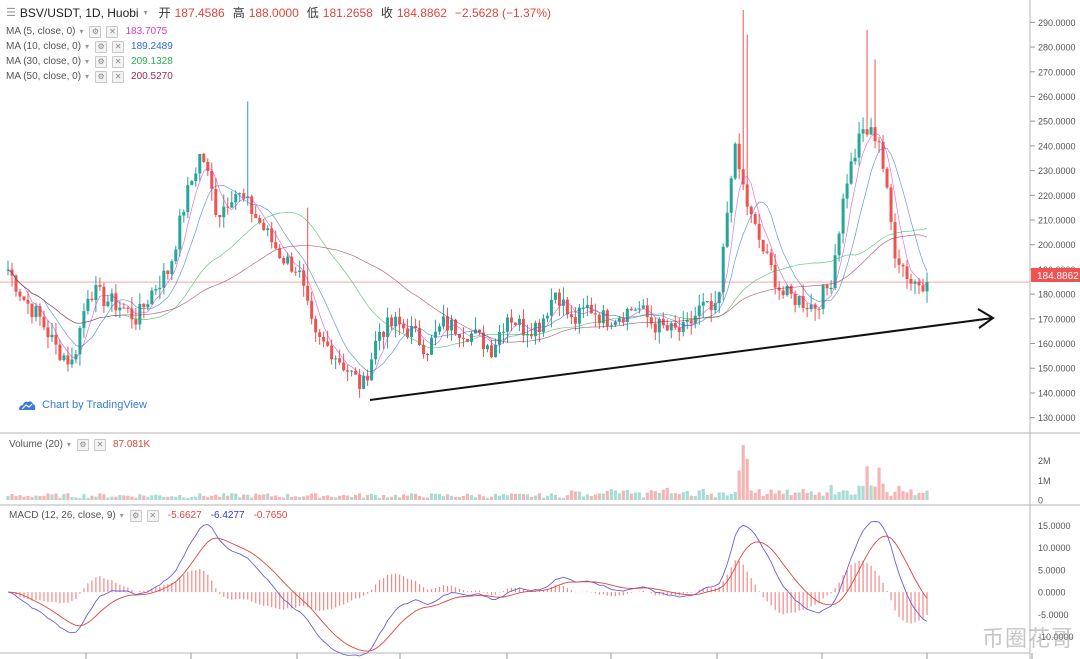 This screenshot has width=1080, height=659. What do you see at coordinates (131, 444) in the screenshot?
I see `volume-value: 87.081K` at bounding box center [131, 444].